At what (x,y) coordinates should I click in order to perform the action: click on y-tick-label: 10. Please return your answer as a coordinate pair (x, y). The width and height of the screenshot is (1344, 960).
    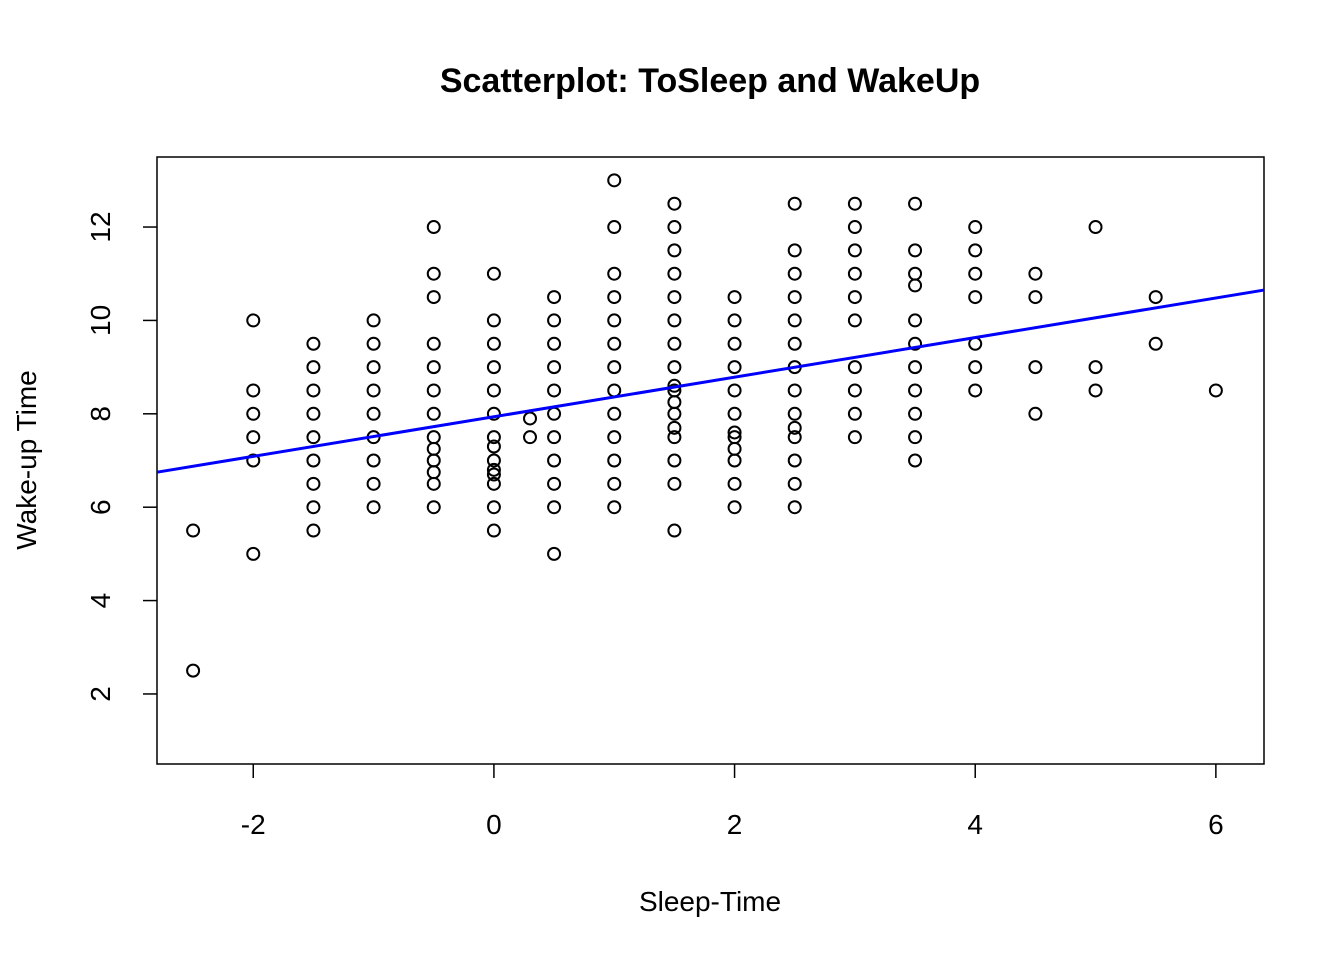
    Looking at the image, I should click on (100, 320).